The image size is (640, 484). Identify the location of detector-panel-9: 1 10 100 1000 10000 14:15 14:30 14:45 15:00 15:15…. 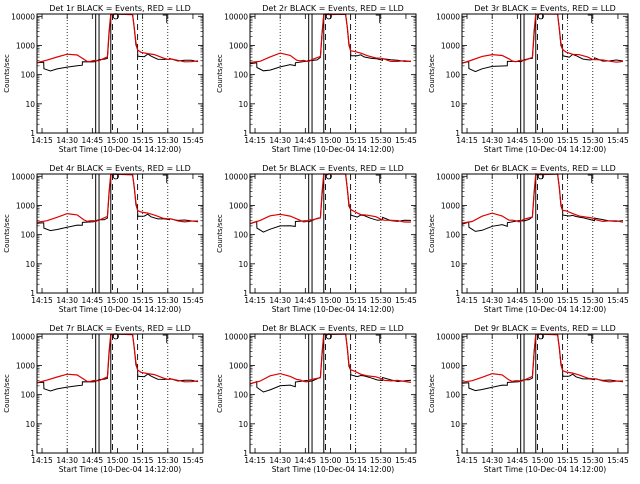
(528, 399).